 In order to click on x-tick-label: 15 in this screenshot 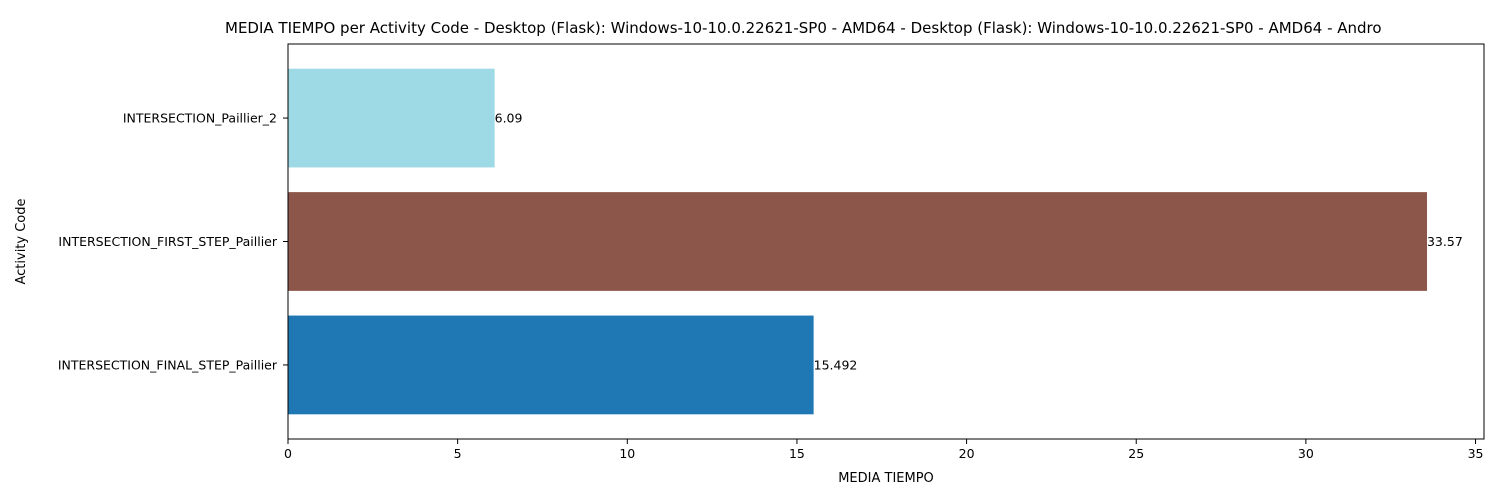, I will do `click(797, 453)`.